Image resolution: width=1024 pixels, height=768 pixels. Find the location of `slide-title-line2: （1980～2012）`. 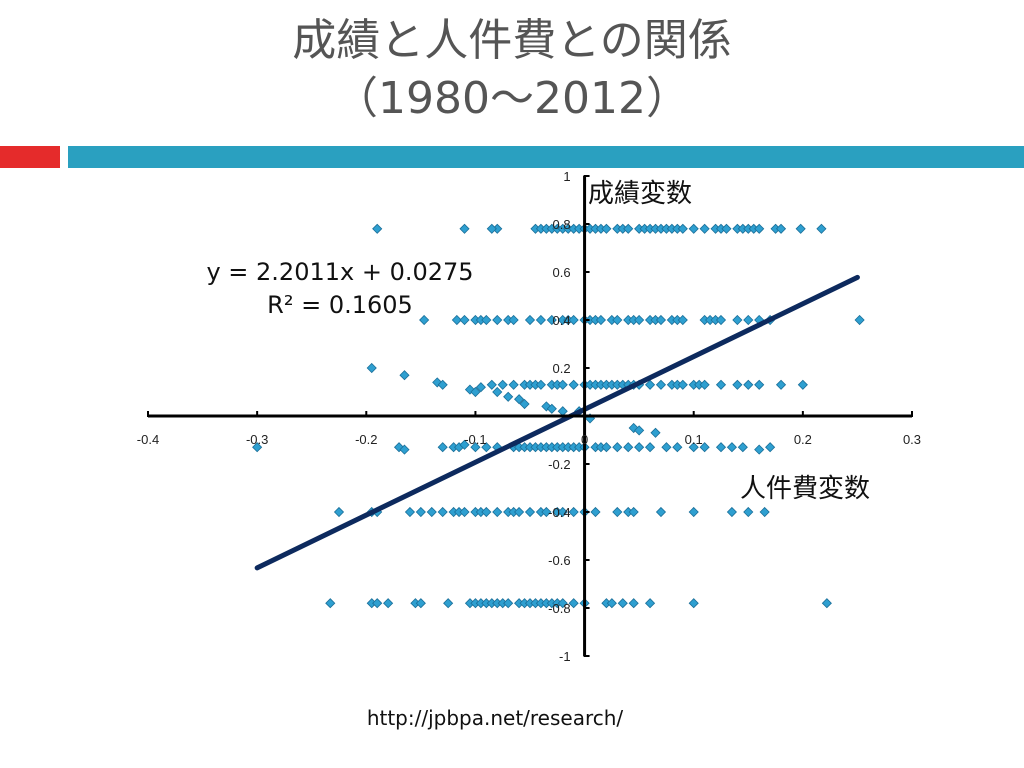

slide-title-line2: （1980～2012） is located at coordinates (512, 98).